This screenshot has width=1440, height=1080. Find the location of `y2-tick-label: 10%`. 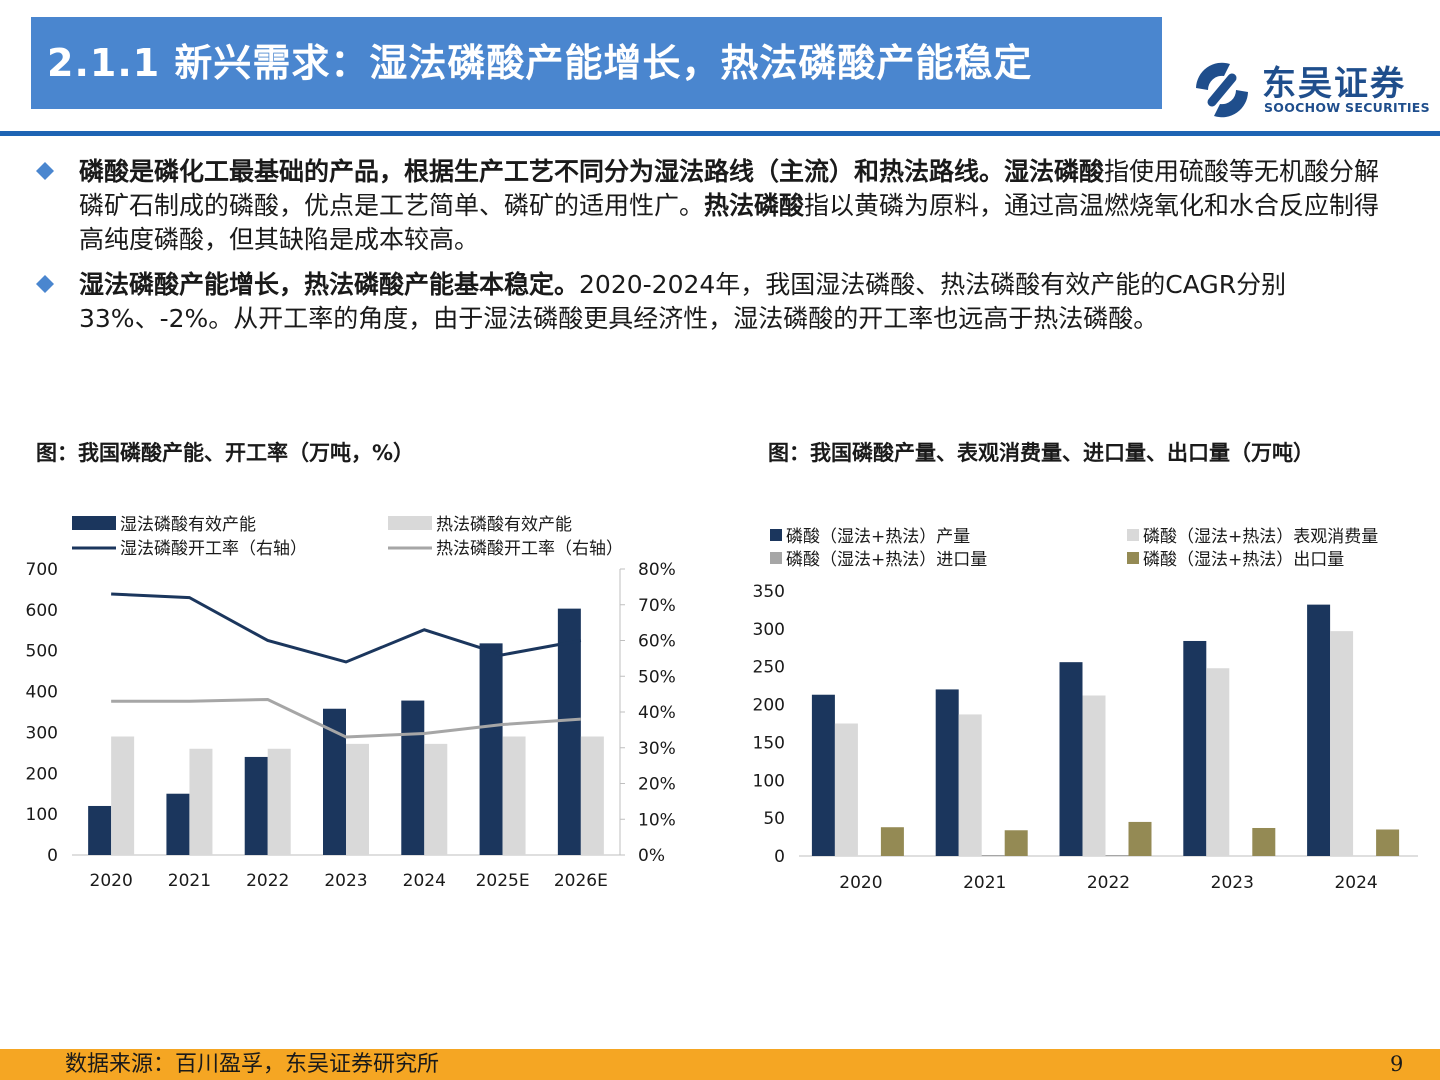

y2-tick-label: 10% is located at coordinates (657, 820).